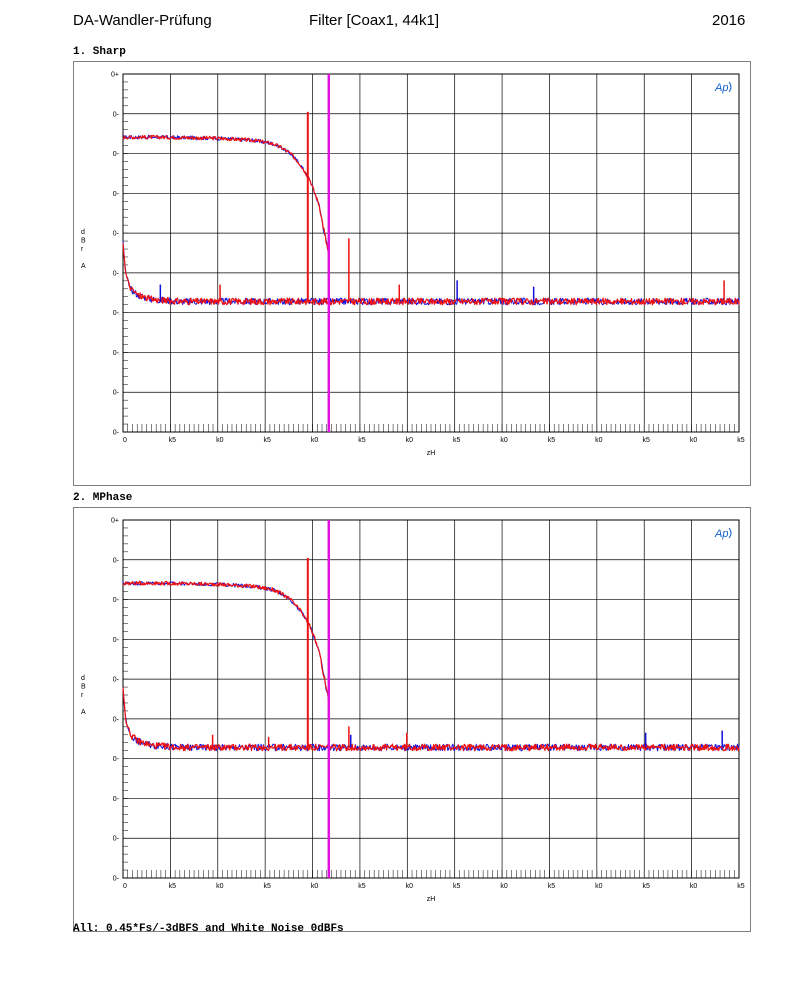 This screenshot has width=810, height=988. What do you see at coordinates (142, 20) in the screenshot?
I see `report-title: DA-Wandler-Prüfung` at bounding box center [142, 20].